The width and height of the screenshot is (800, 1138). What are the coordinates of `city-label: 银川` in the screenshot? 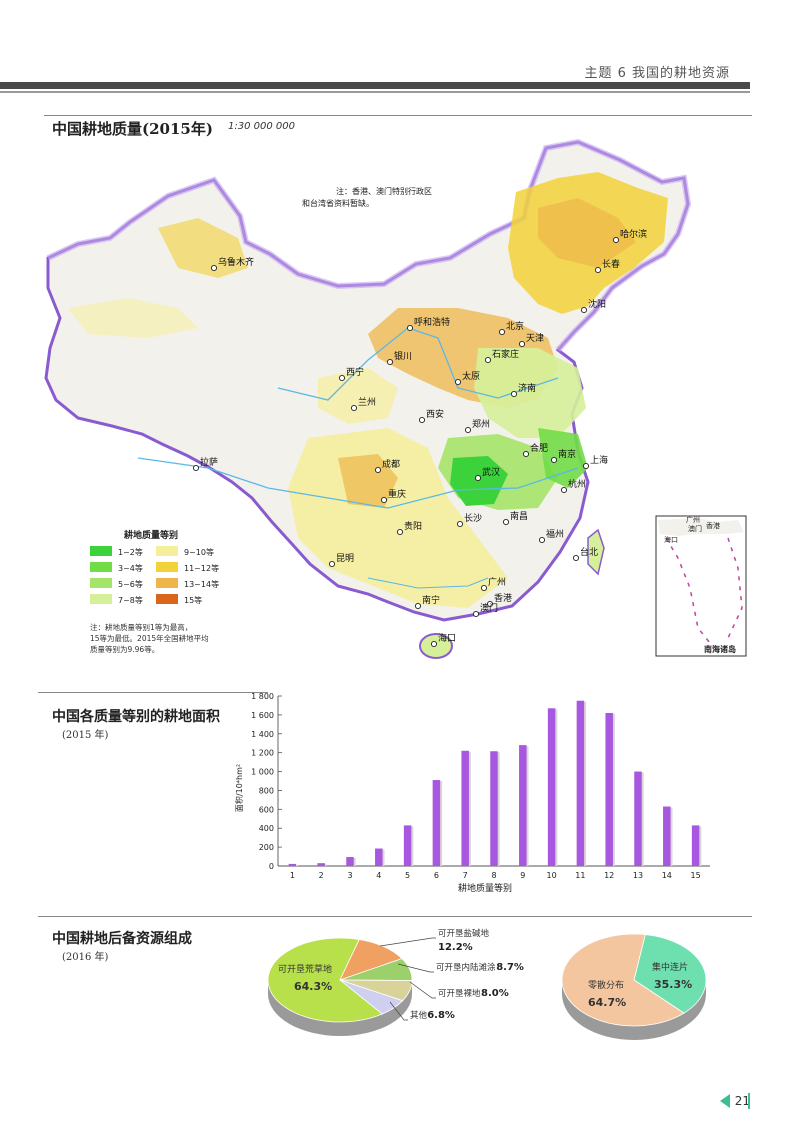 It's located at (403, 356).